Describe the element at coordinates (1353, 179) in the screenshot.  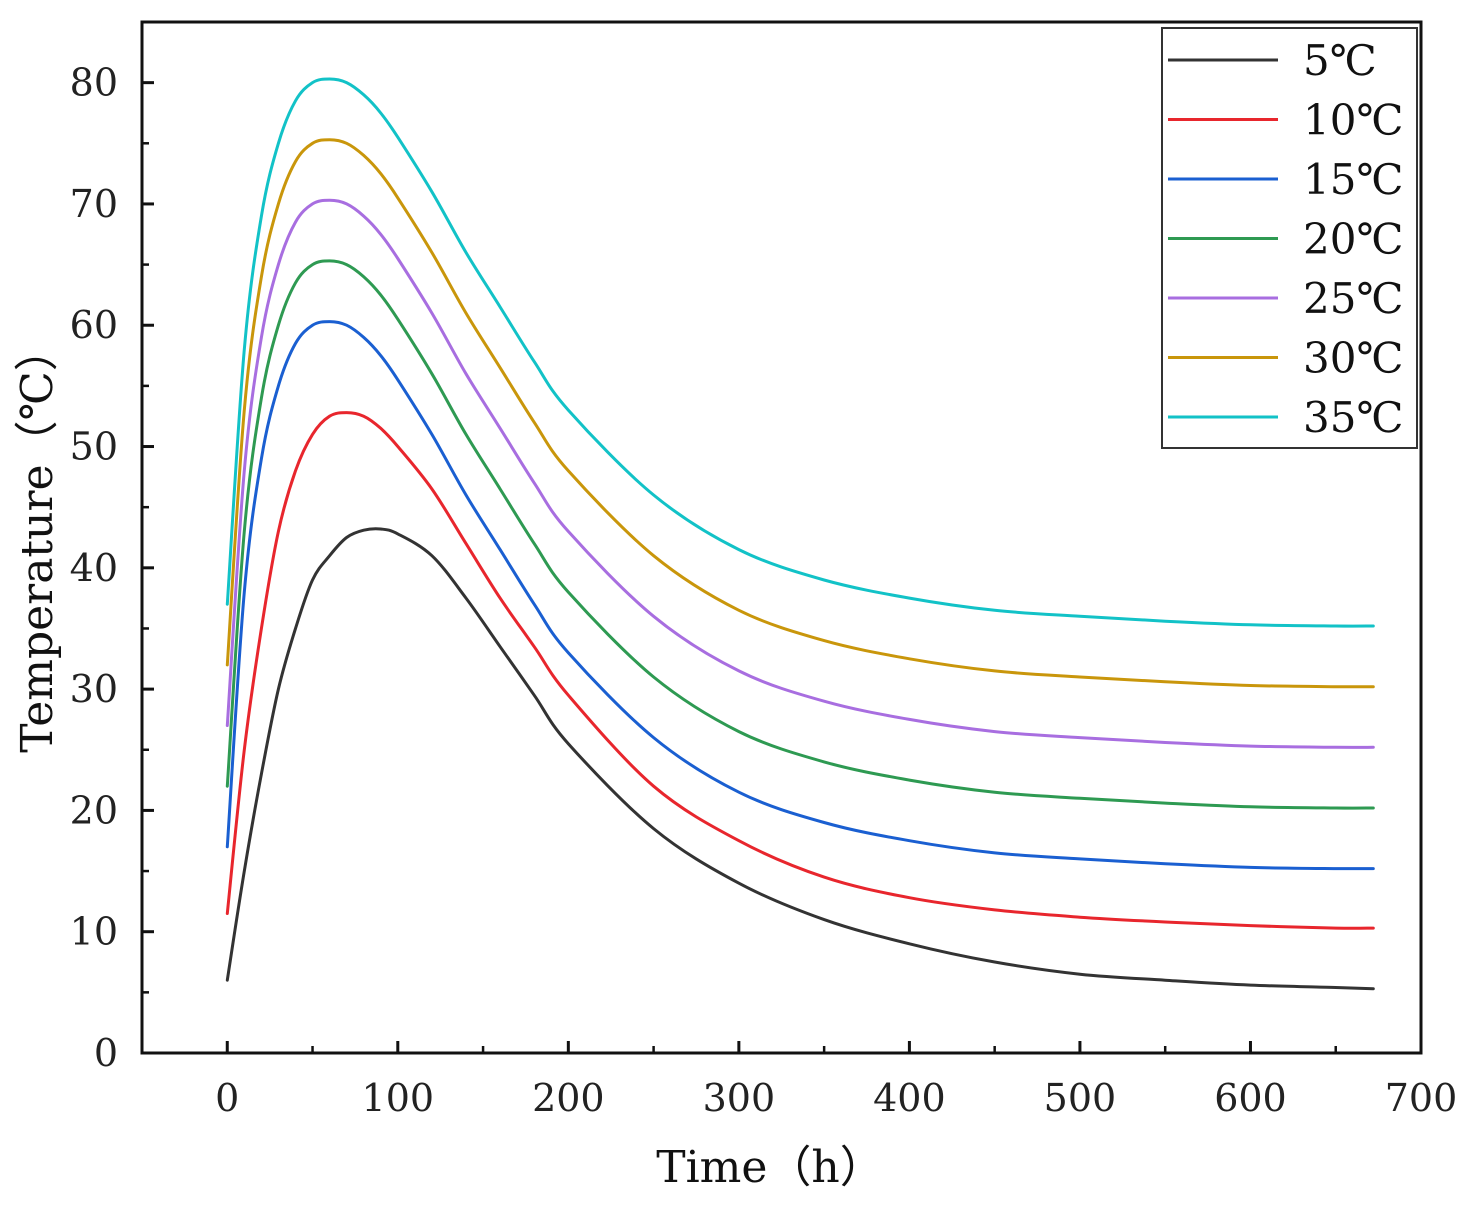
I see `legend-label-2: 15℃` at that location.